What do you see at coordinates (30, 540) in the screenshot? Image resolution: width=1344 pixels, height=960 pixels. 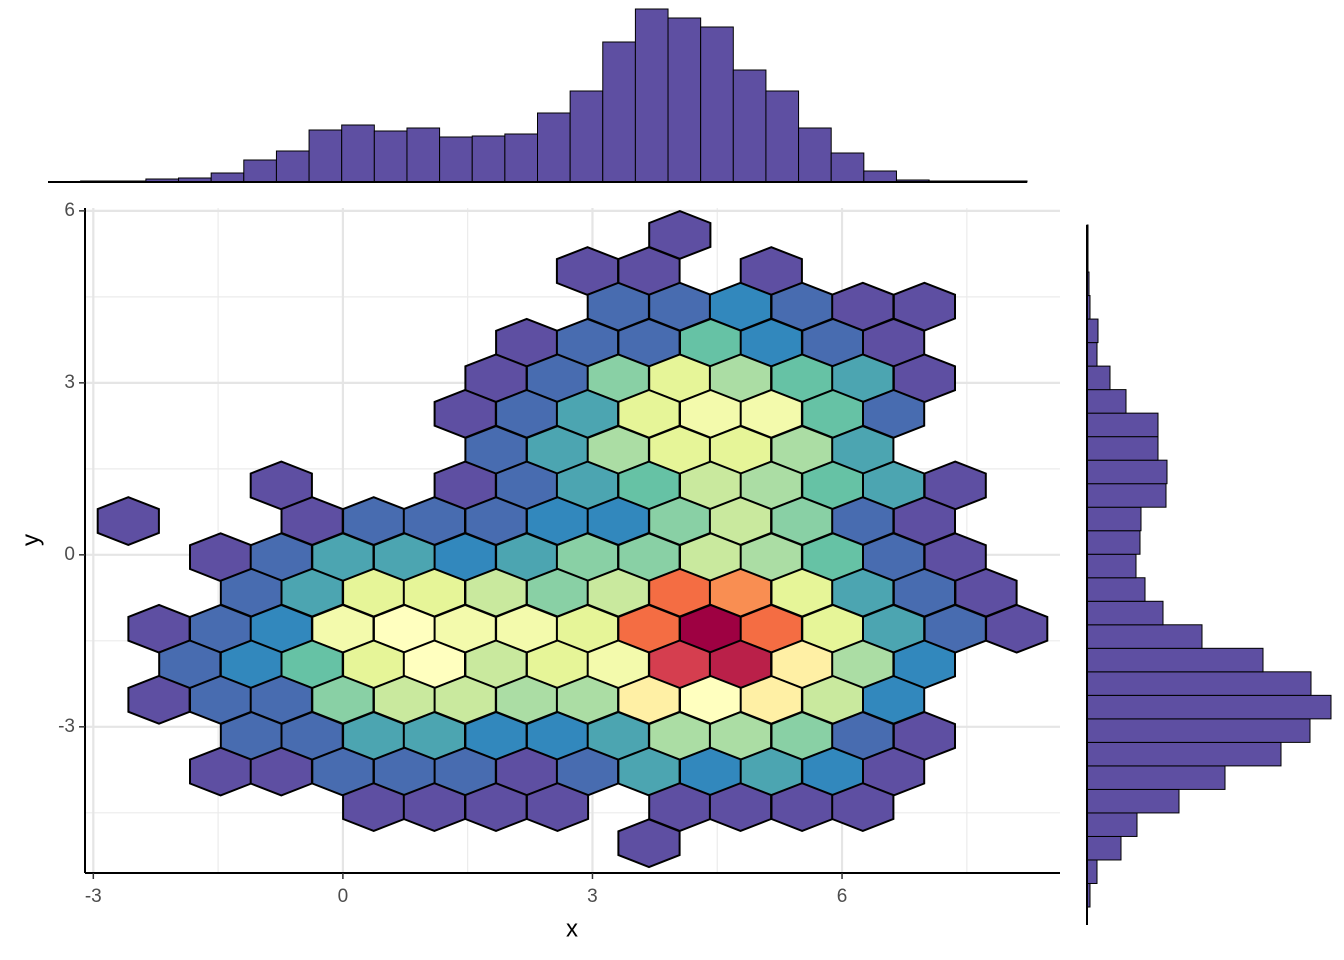 I see `y-axis-title: y` at bounding box center [30, 540].